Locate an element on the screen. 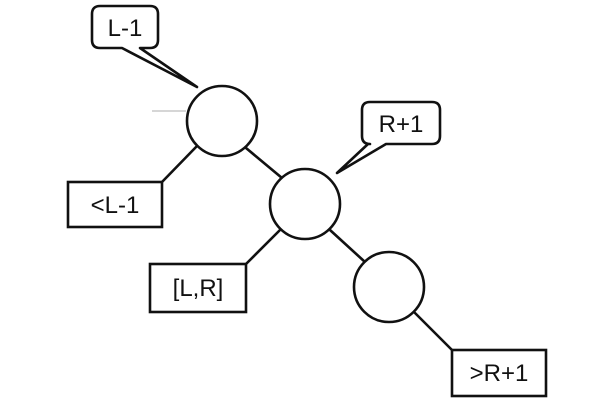 The width and height of the screenshot is (600, 400). leaf-greater-than-label: >R+1 is located at coordinates (499, 373).